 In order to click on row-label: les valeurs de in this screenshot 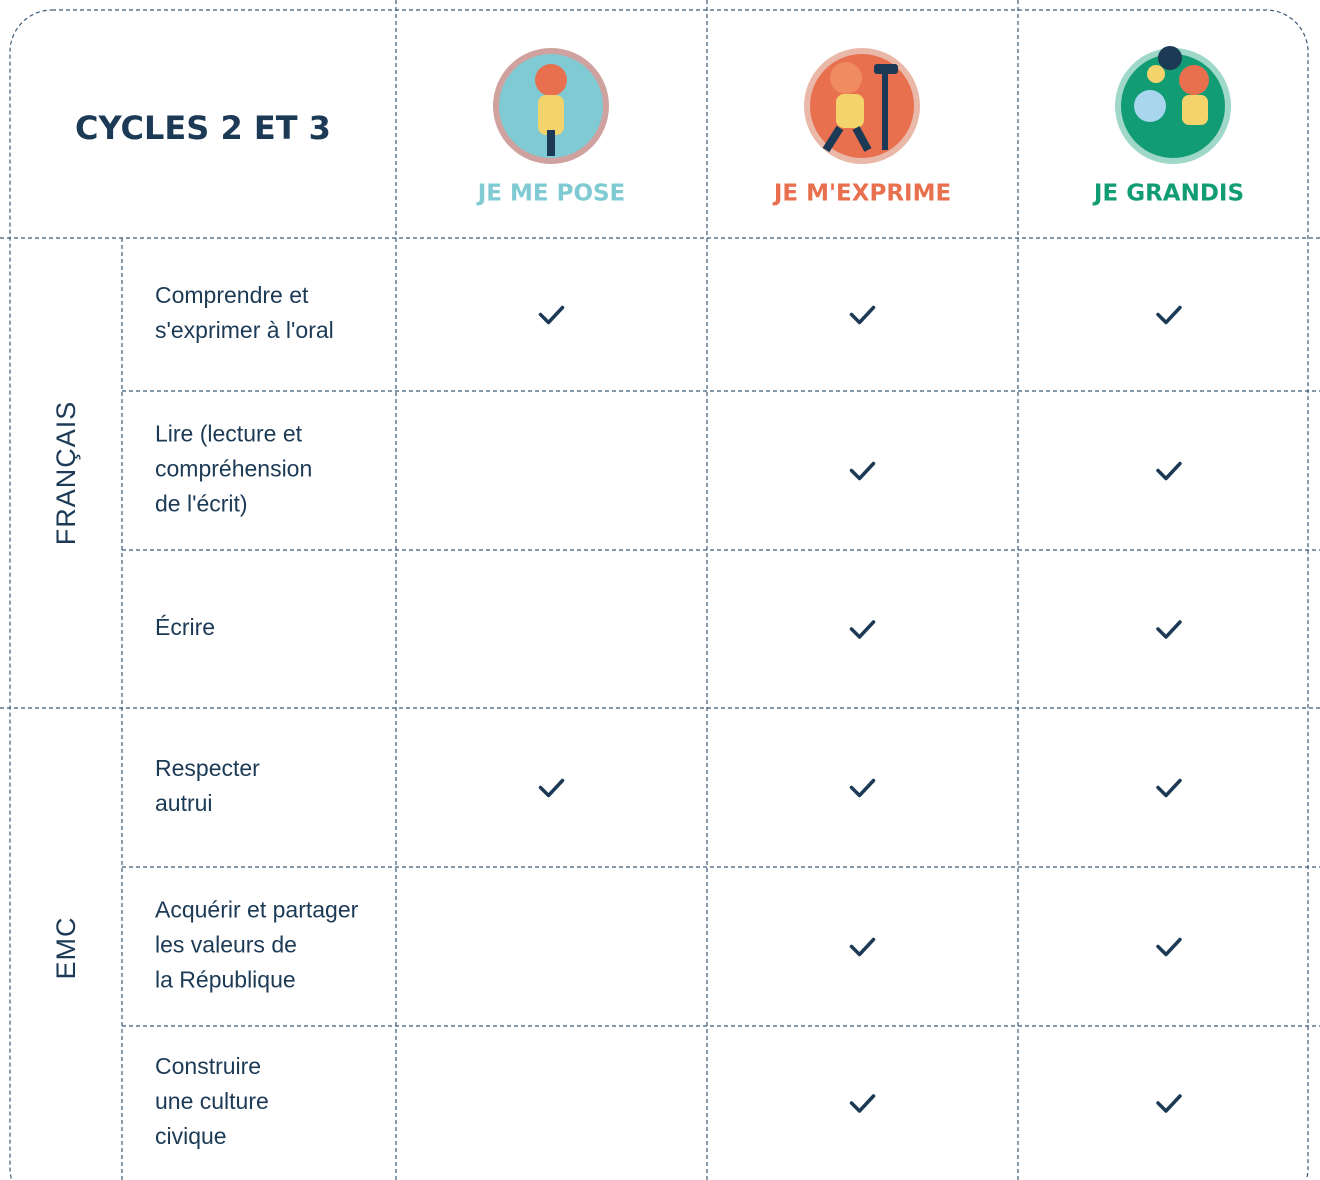, I will do `click(226, 945)`.